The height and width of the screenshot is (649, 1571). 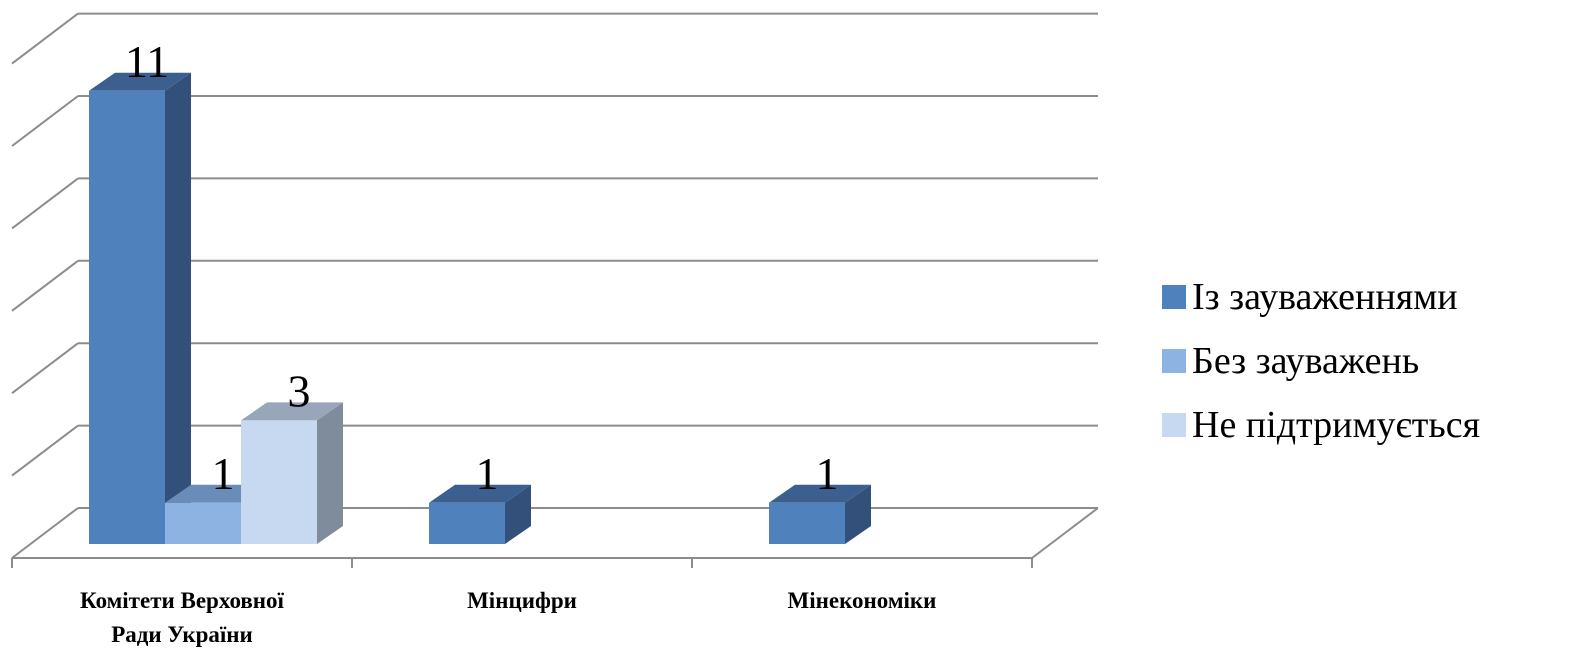 I want to click on x-tick-label: Мінекономіки, so click(x=862, y=600).